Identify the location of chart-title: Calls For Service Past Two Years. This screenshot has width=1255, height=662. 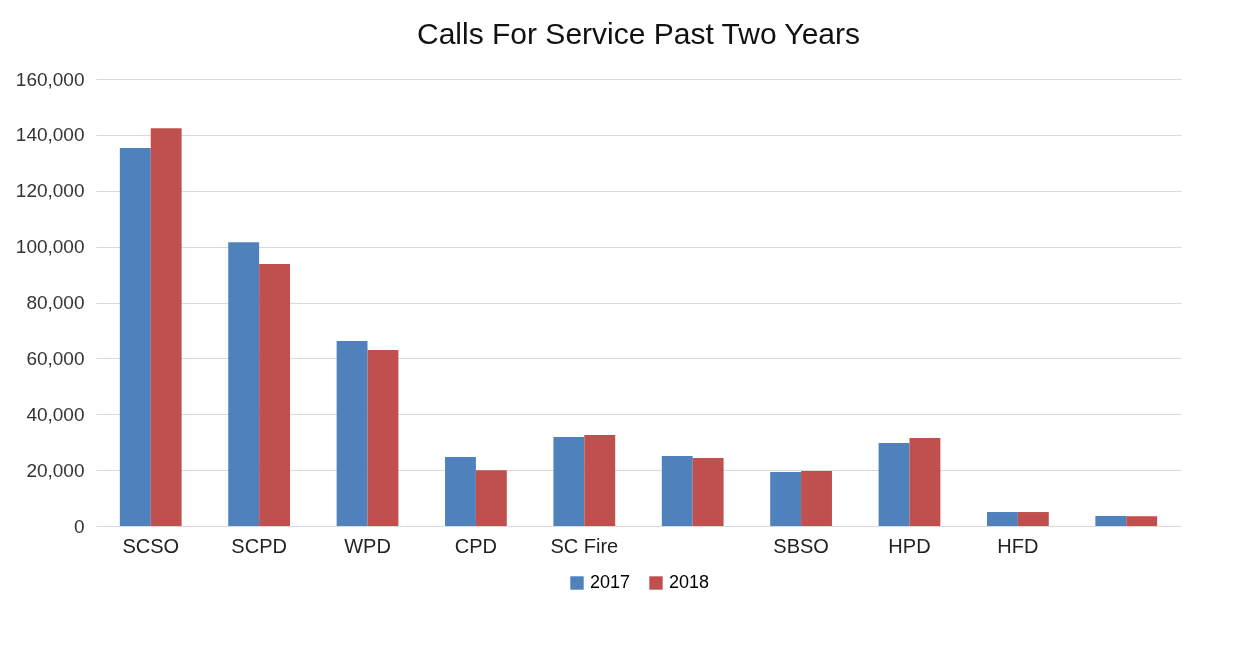
(638, 33).